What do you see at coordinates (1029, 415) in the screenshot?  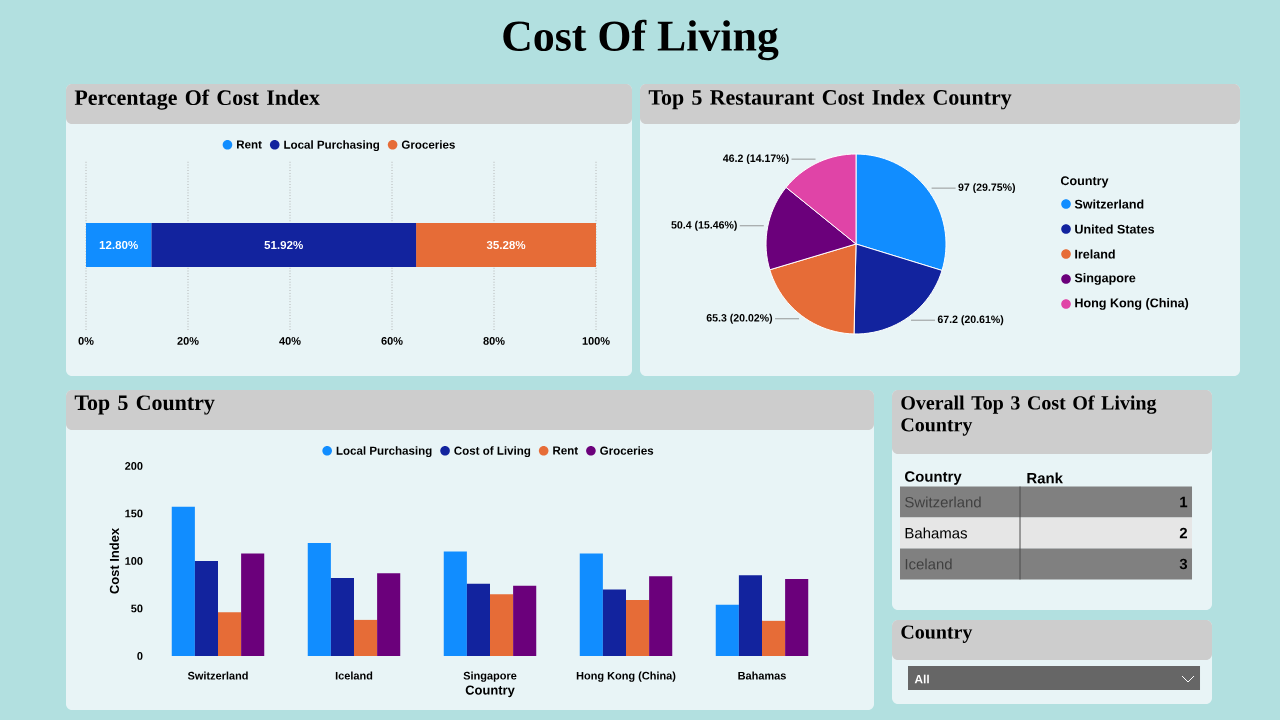 I see `text: Overall Top 3 Cost Of Living Country` at bounding box center [1029, 415].